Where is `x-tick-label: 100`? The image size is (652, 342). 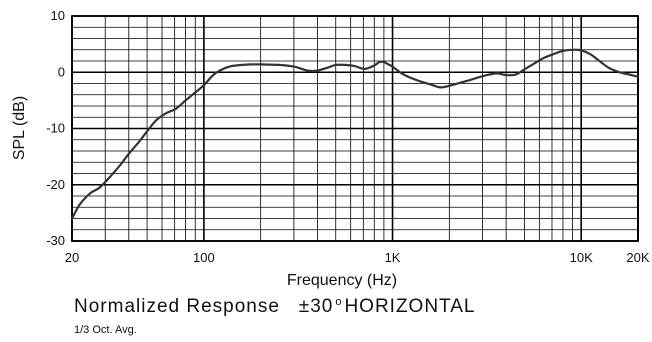
x-tick-label: 100 is located at coordinates (204, 257).